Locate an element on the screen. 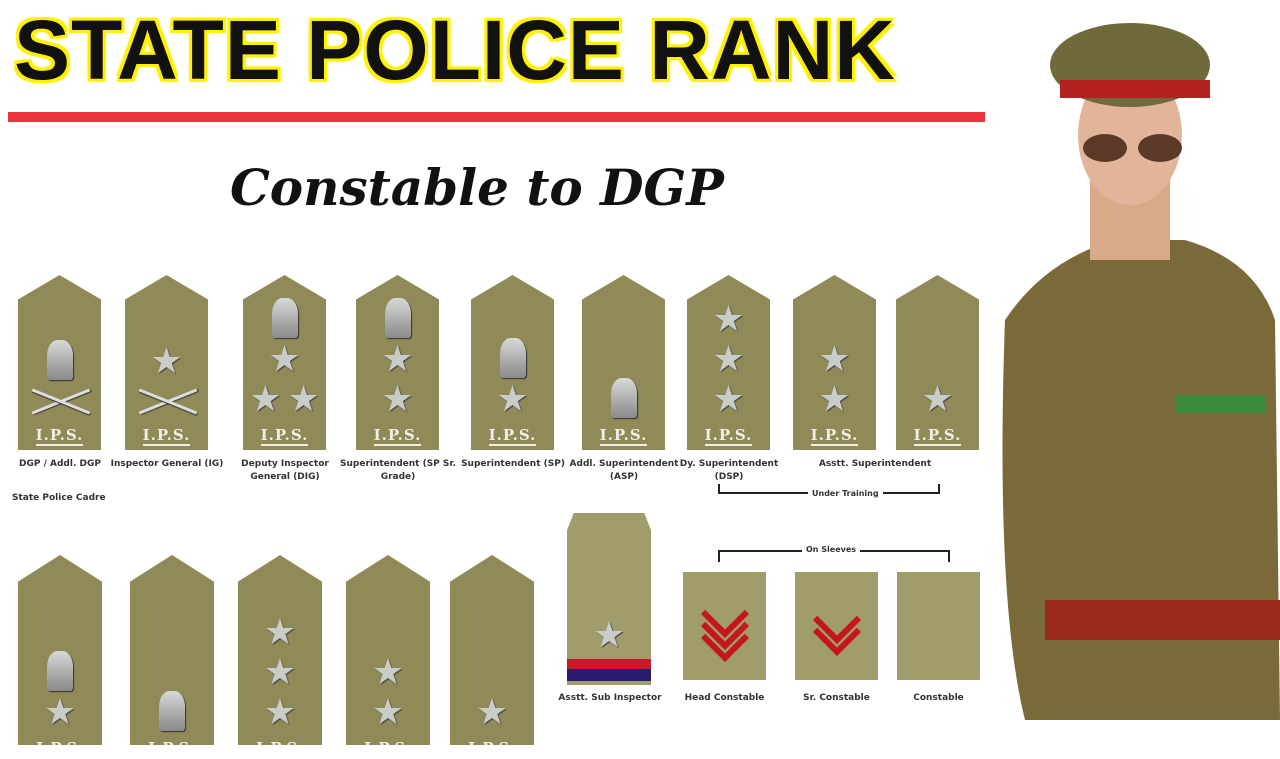 The width and height of the screenshot is (1280, 759). sleeve-label: Constable is located at coordinates (938, 698).